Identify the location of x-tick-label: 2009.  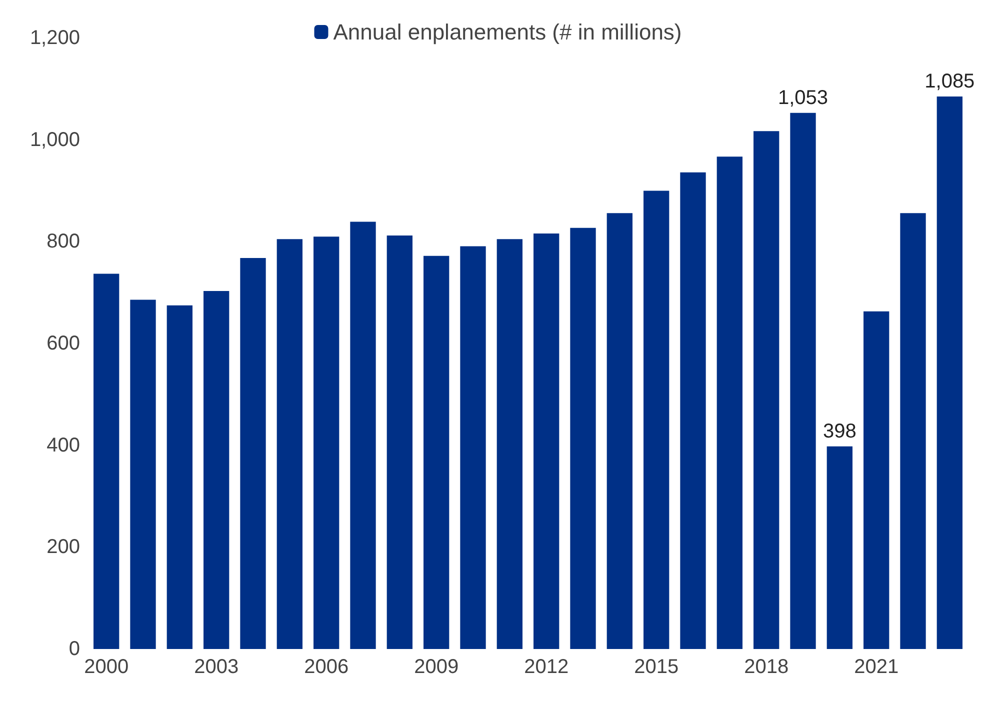
(436, 667).